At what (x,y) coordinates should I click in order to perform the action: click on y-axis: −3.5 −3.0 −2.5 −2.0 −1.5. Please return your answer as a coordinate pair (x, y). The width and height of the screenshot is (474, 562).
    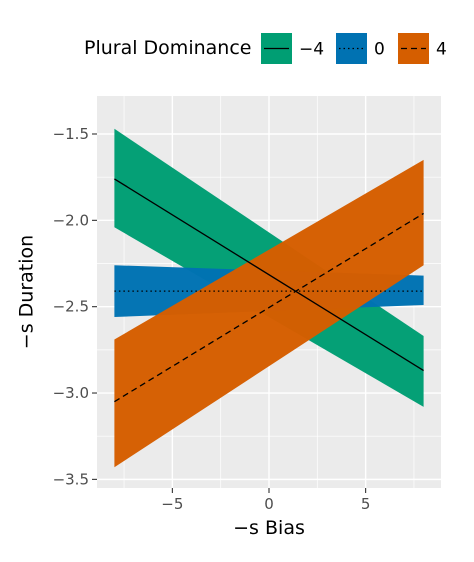
    Looking at the image, I should click on (75, 306).